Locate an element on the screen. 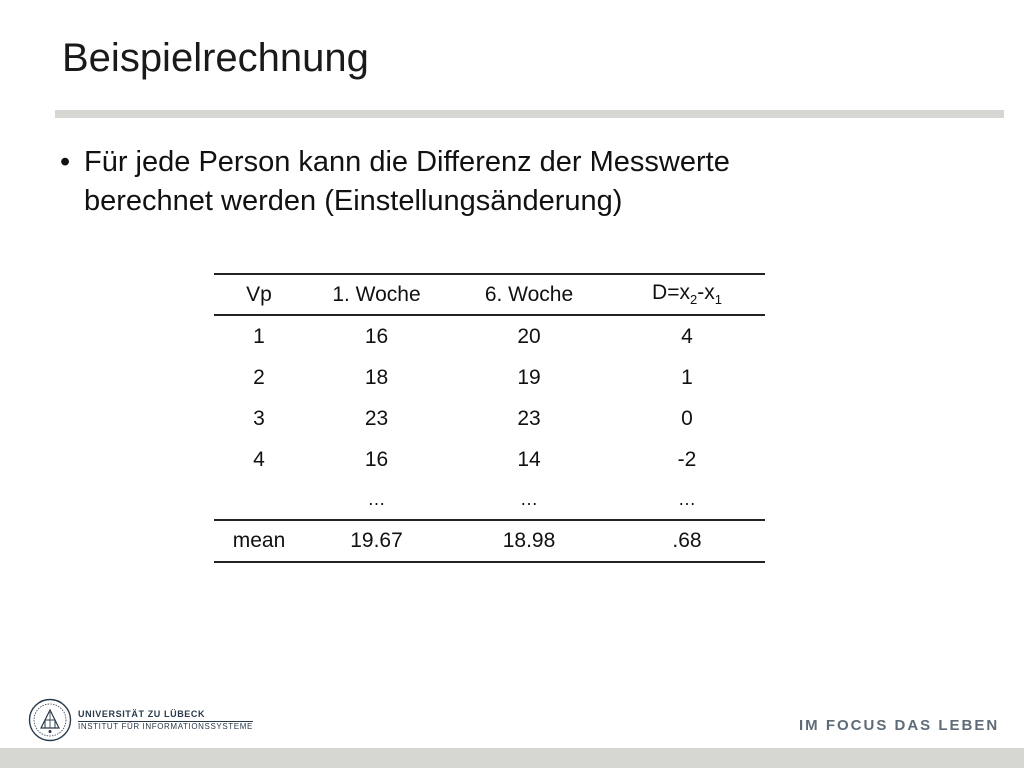 Image resolution: width=1024 pixels, height=768 pixels. header-week1: 1. Woche is located at coordinates (376, 294).